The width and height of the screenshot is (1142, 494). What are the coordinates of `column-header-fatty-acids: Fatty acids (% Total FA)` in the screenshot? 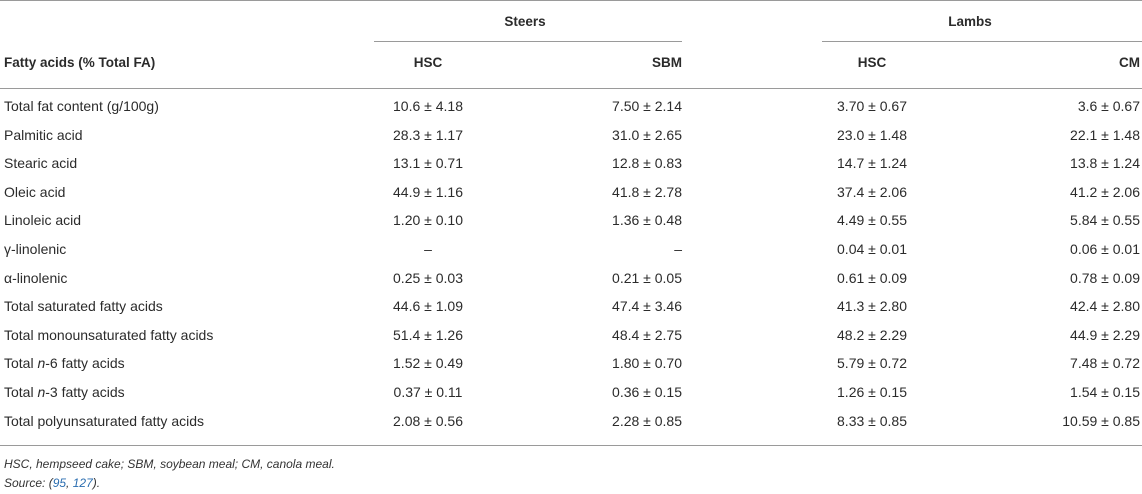 It's located at (80, 62).